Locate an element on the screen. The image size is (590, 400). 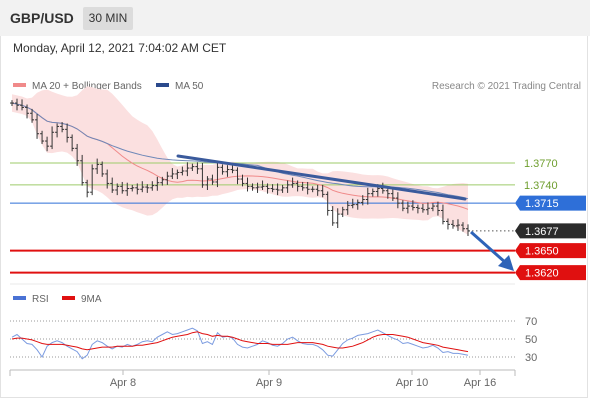
legend-ma50-label: MA 50 is located at coordinates (189, 86).